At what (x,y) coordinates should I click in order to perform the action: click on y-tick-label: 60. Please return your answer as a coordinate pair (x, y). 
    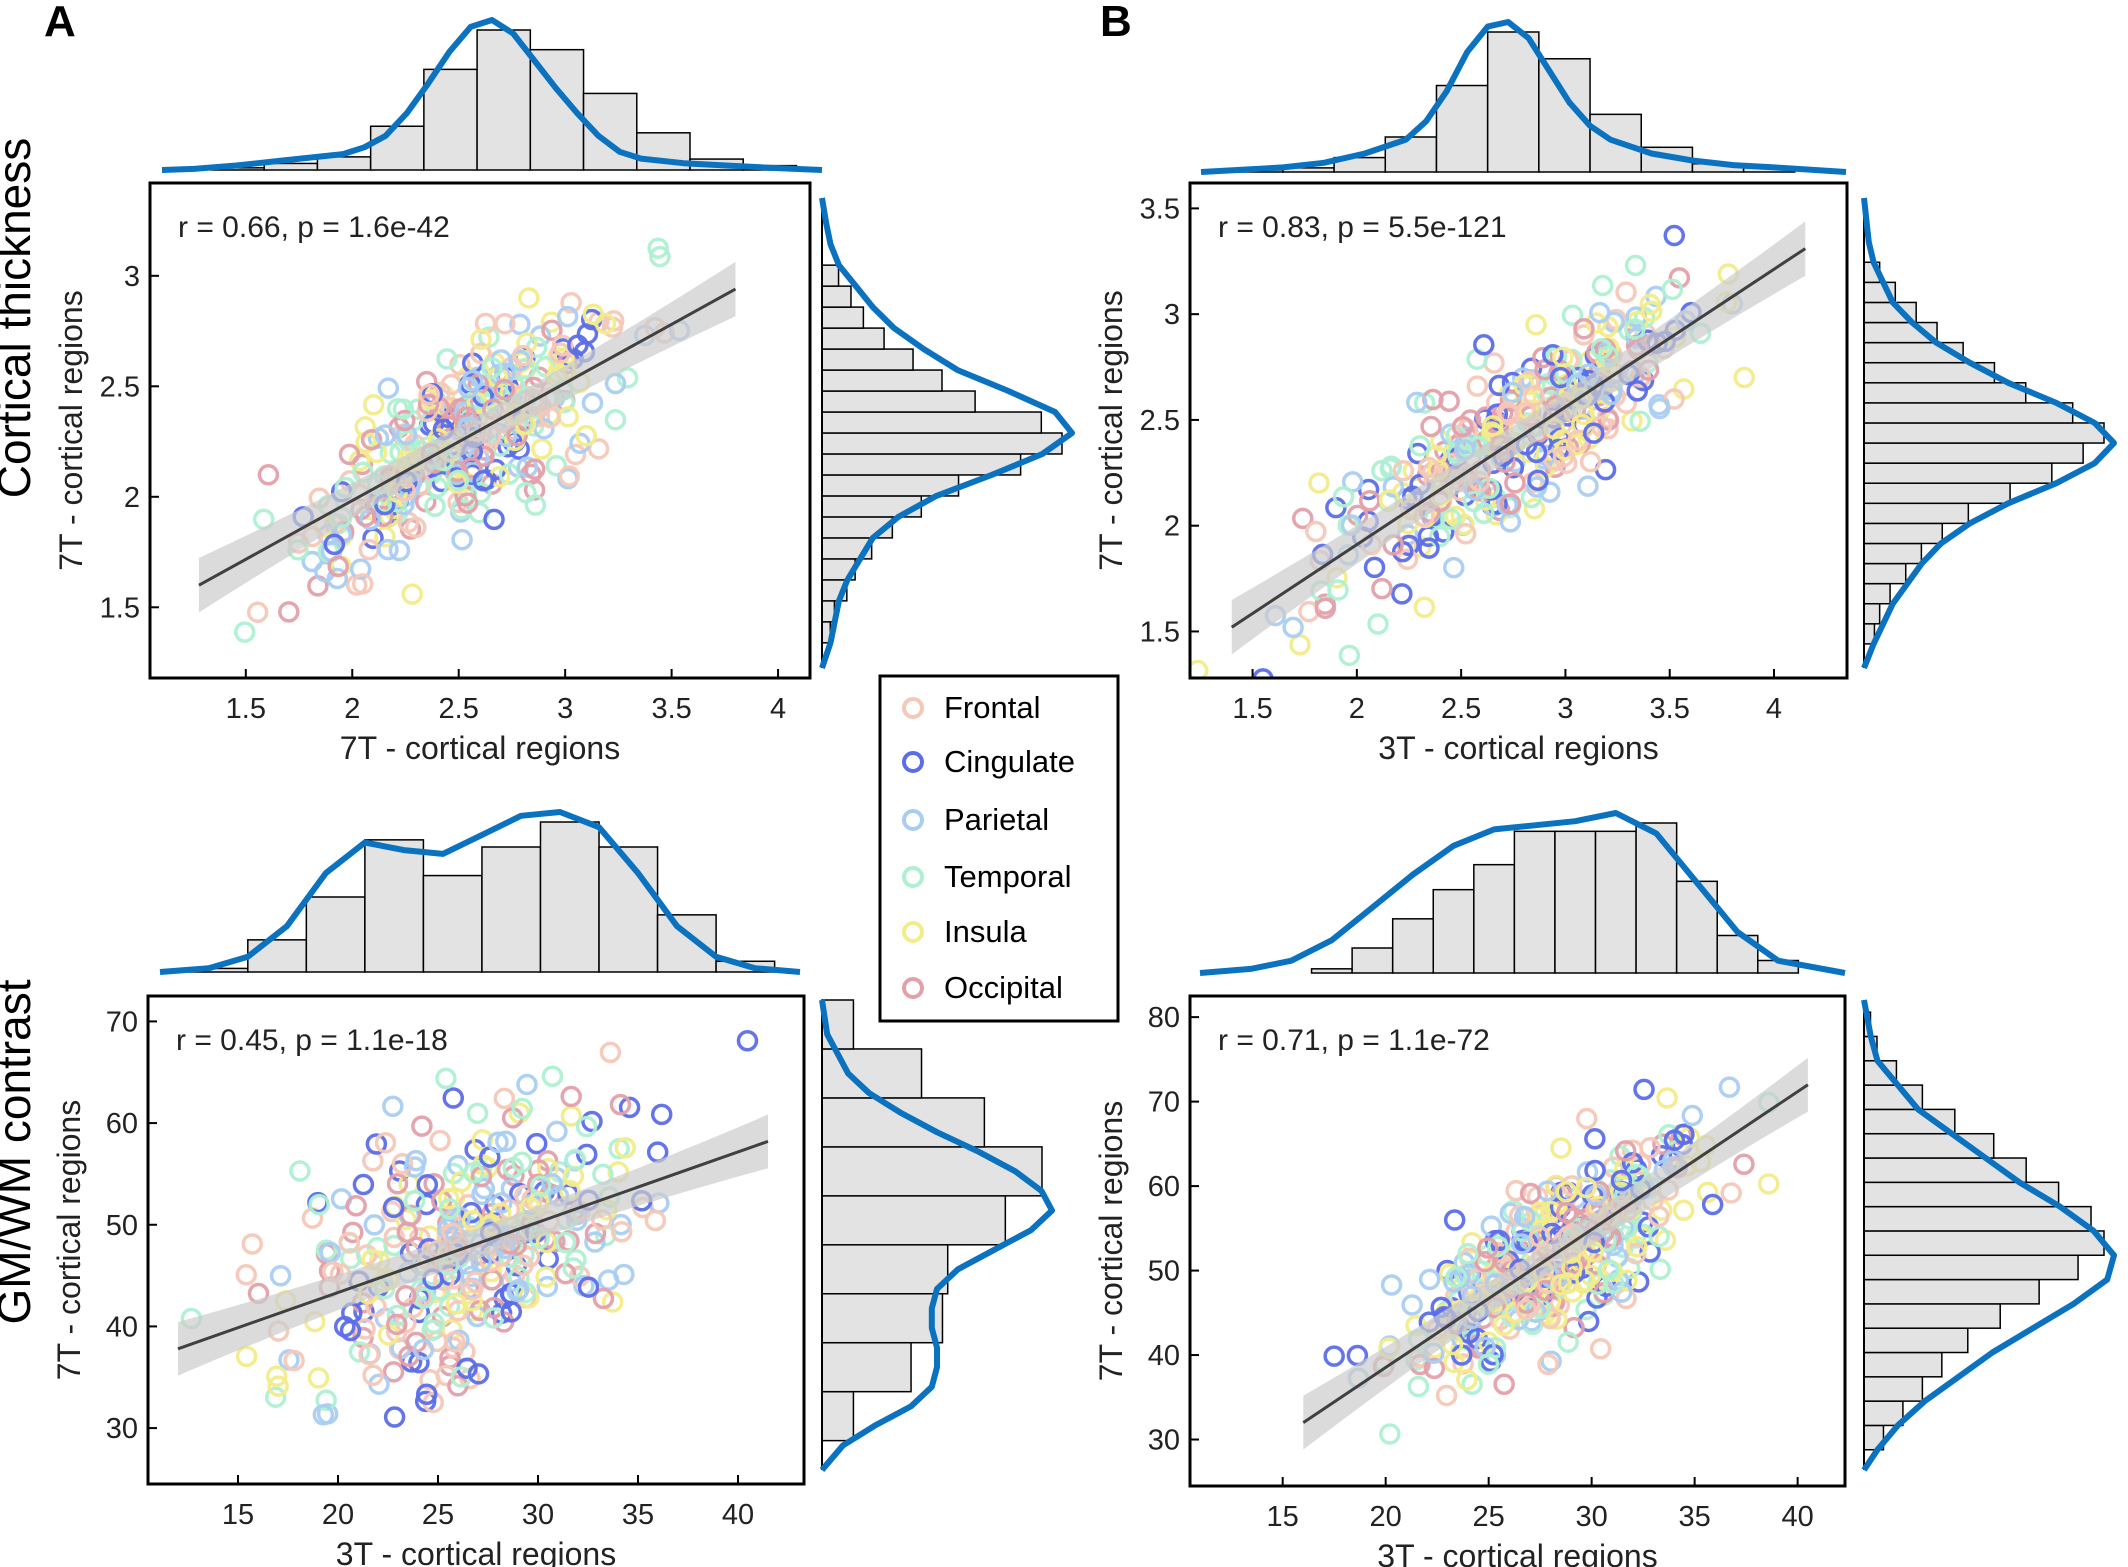
    Looking at the image, I should click on (122, 1124).